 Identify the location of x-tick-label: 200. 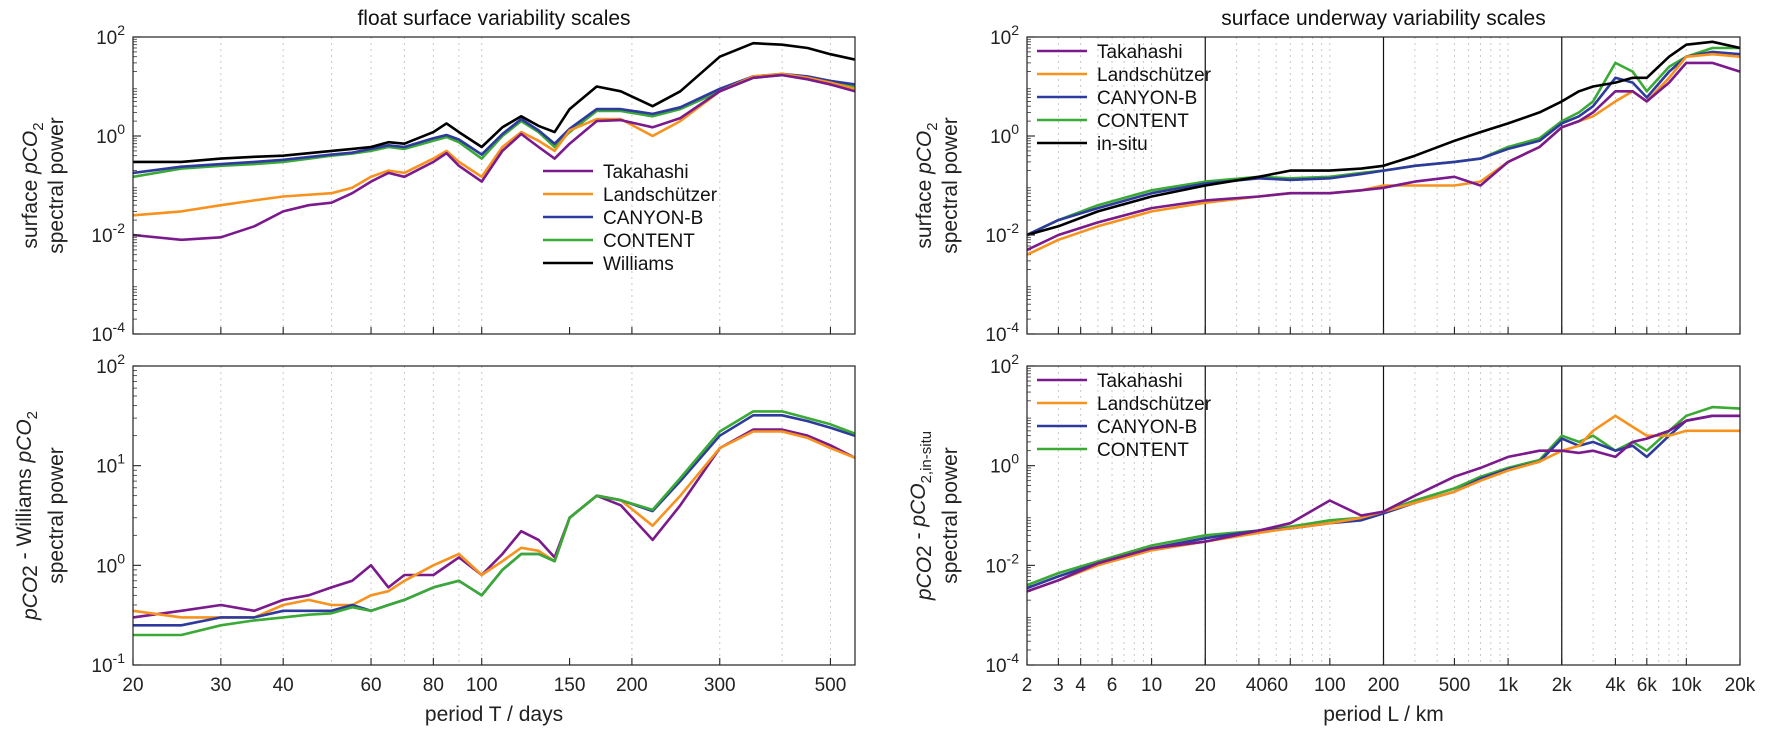
(632, 685).